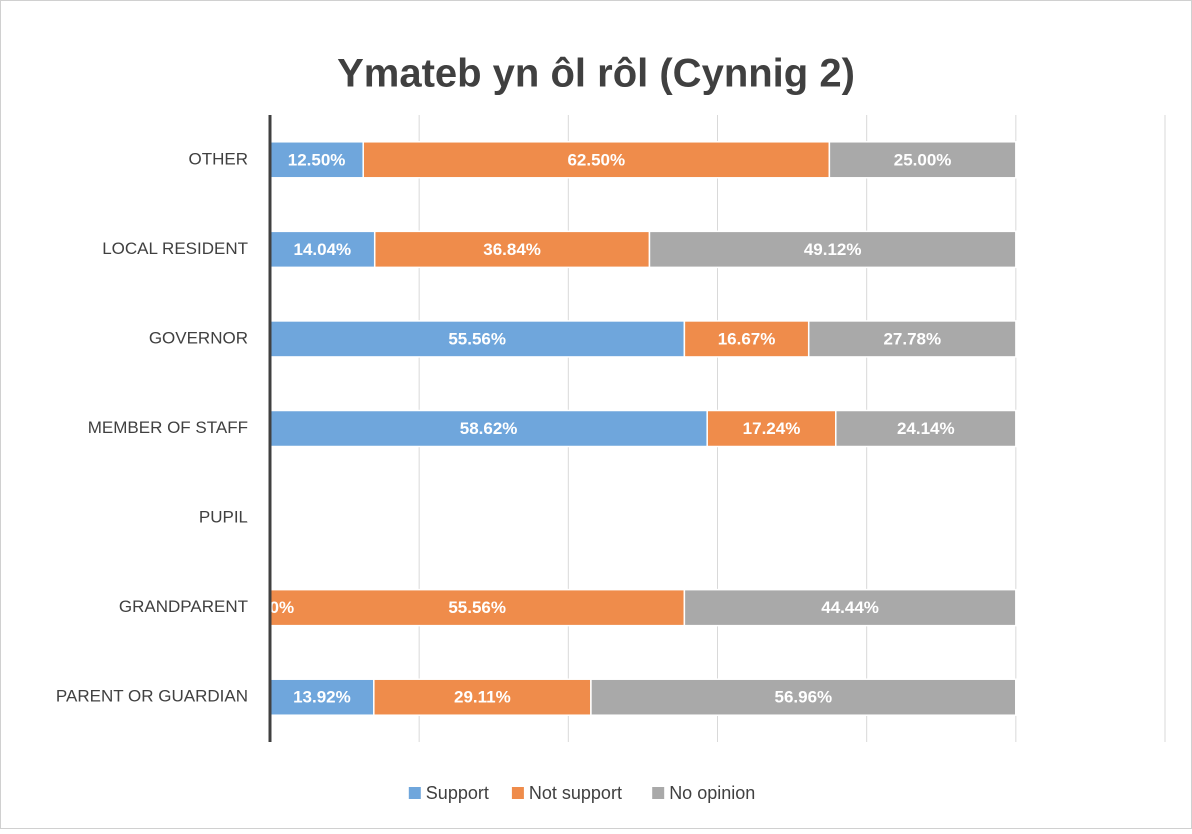 Image resolution: width=1192 pixels, height=834 pixels. I want to click on data-label: 27.78%, so click(912, 338).